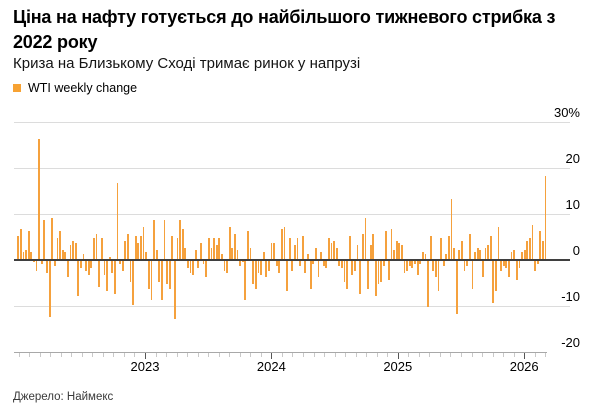  What do you see at coordinates (524, 366) in the screenshot?
I see `x-axis-label: 2026` at bounding box center [524, 366].